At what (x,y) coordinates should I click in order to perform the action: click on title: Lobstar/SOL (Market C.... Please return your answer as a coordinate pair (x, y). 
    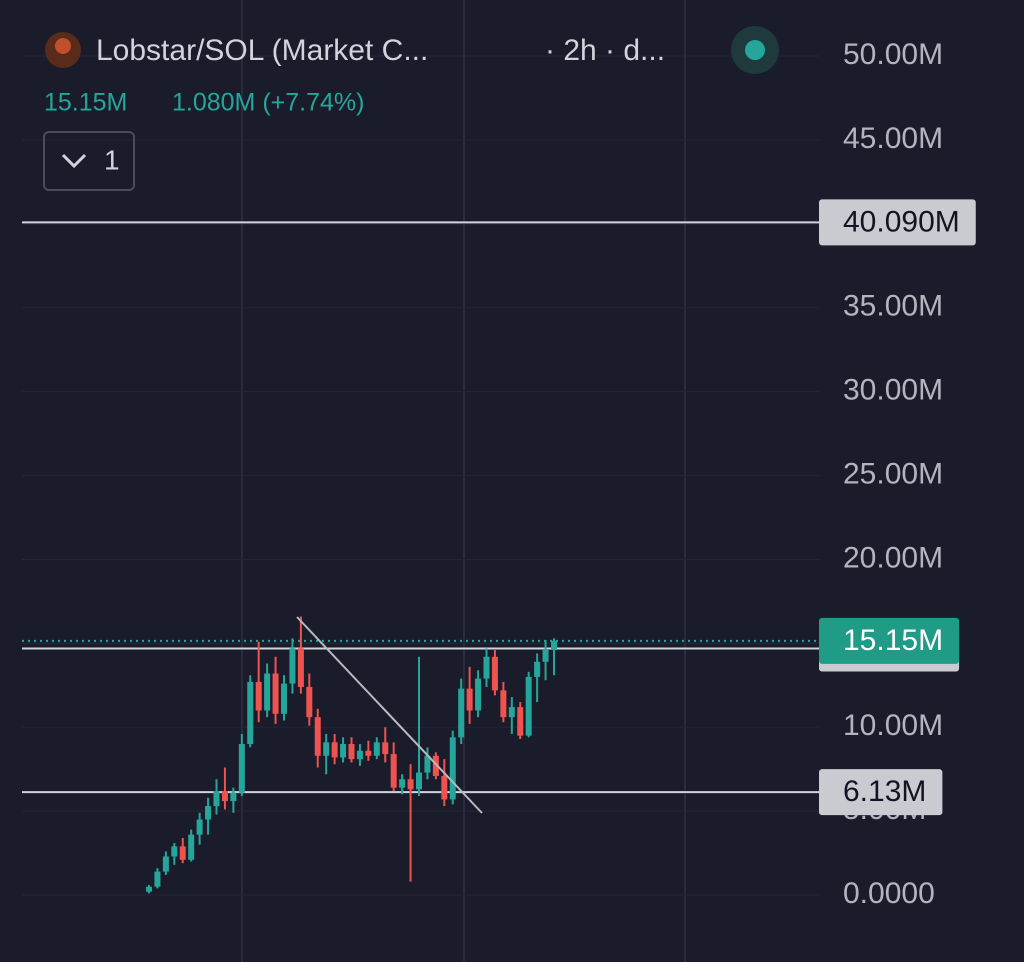
    Looking at the image, I should click on (262, 50).